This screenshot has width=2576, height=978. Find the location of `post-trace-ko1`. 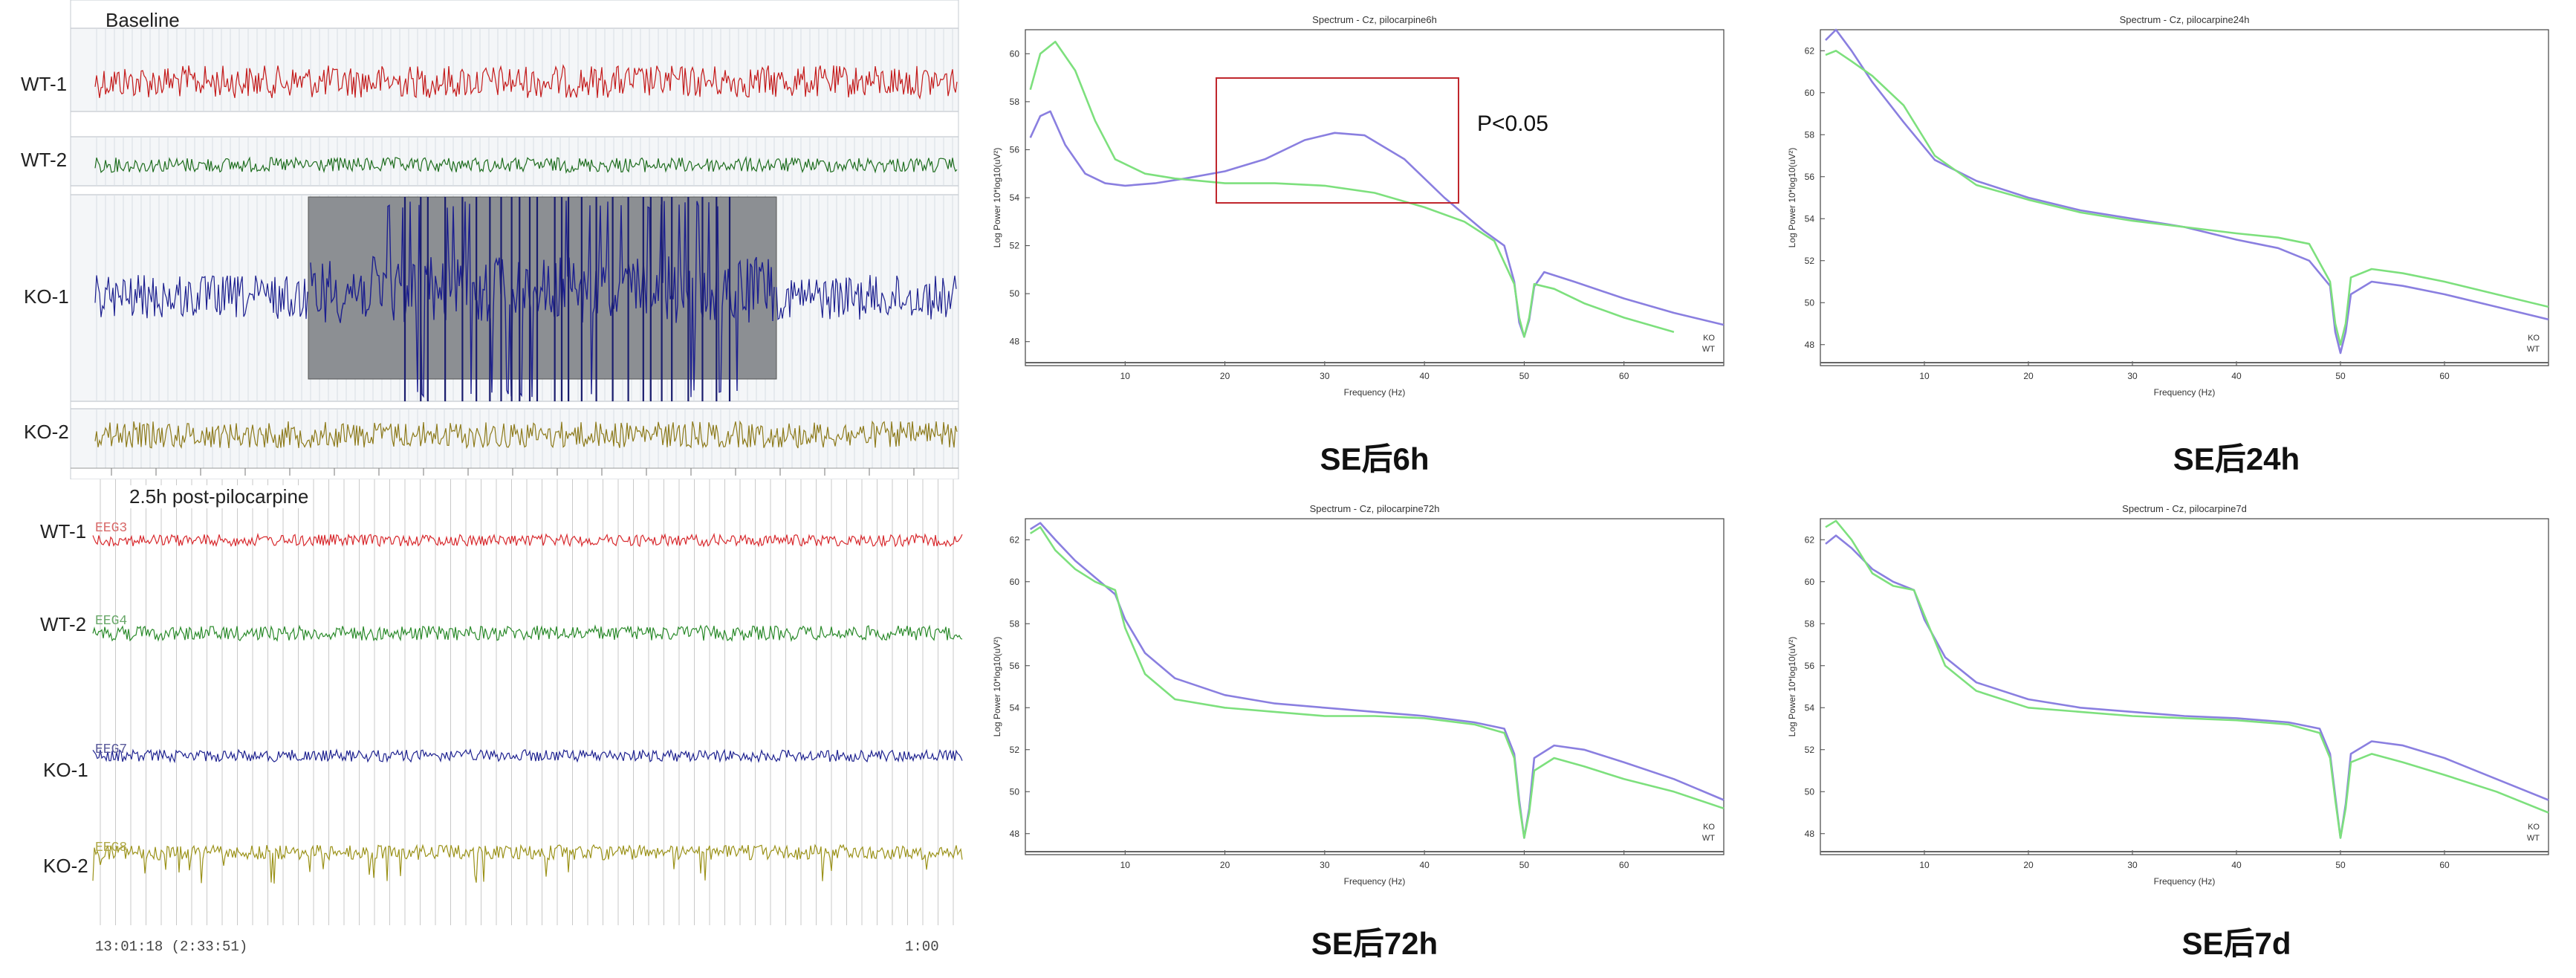

post-trace-ko1 is located at coordinates (527, 756).